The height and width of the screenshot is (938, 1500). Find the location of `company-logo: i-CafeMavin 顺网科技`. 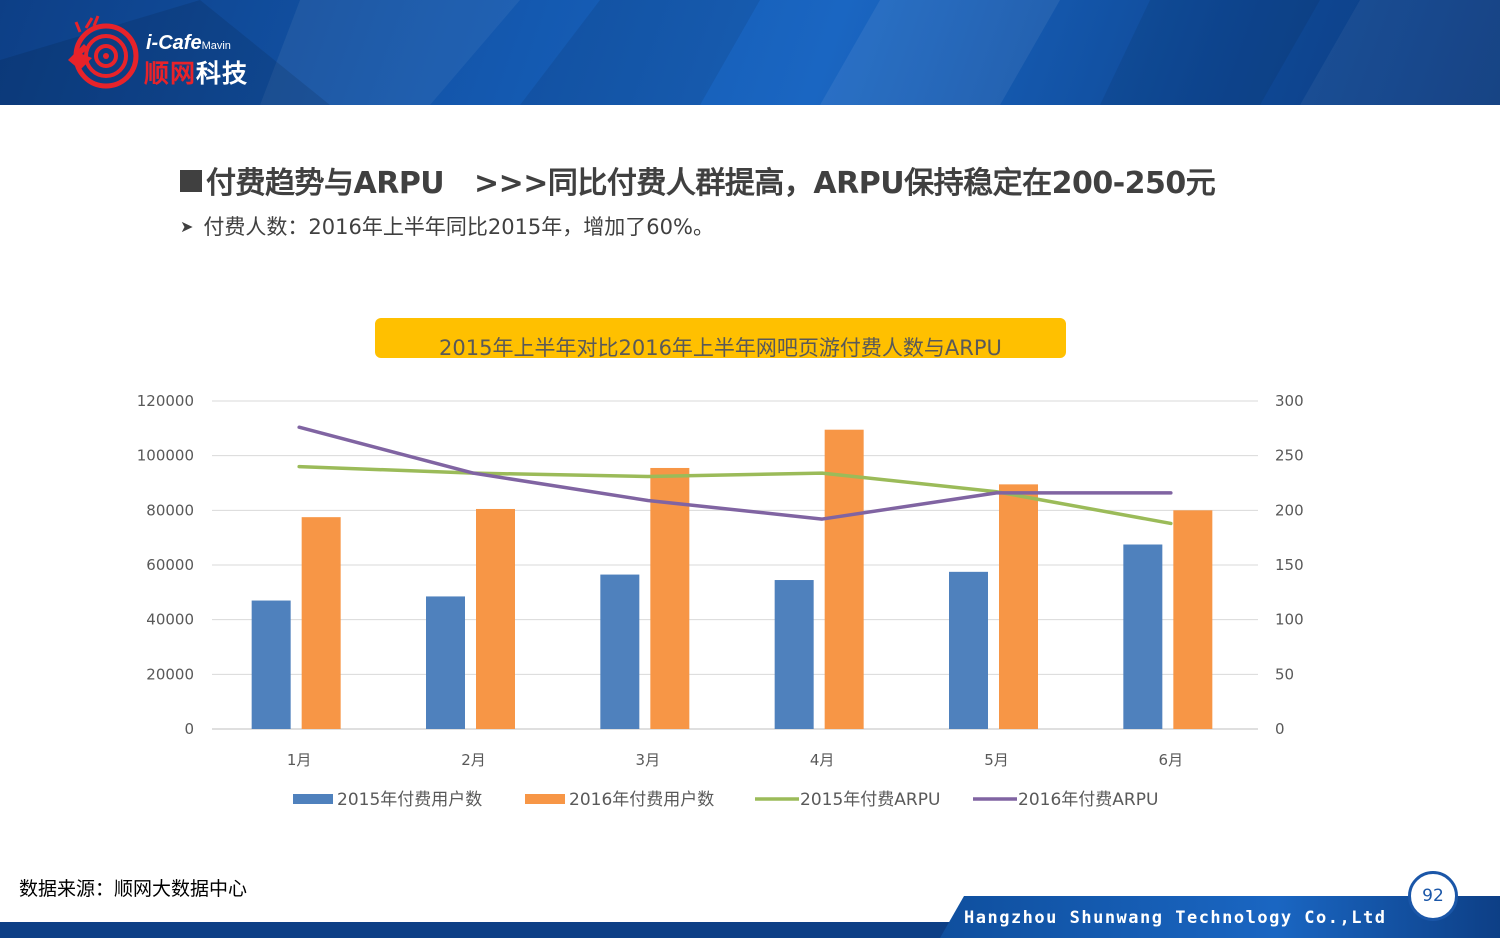

company-logo: i-CafeMavin 顺网科技 is located at coordinates (182, 54).